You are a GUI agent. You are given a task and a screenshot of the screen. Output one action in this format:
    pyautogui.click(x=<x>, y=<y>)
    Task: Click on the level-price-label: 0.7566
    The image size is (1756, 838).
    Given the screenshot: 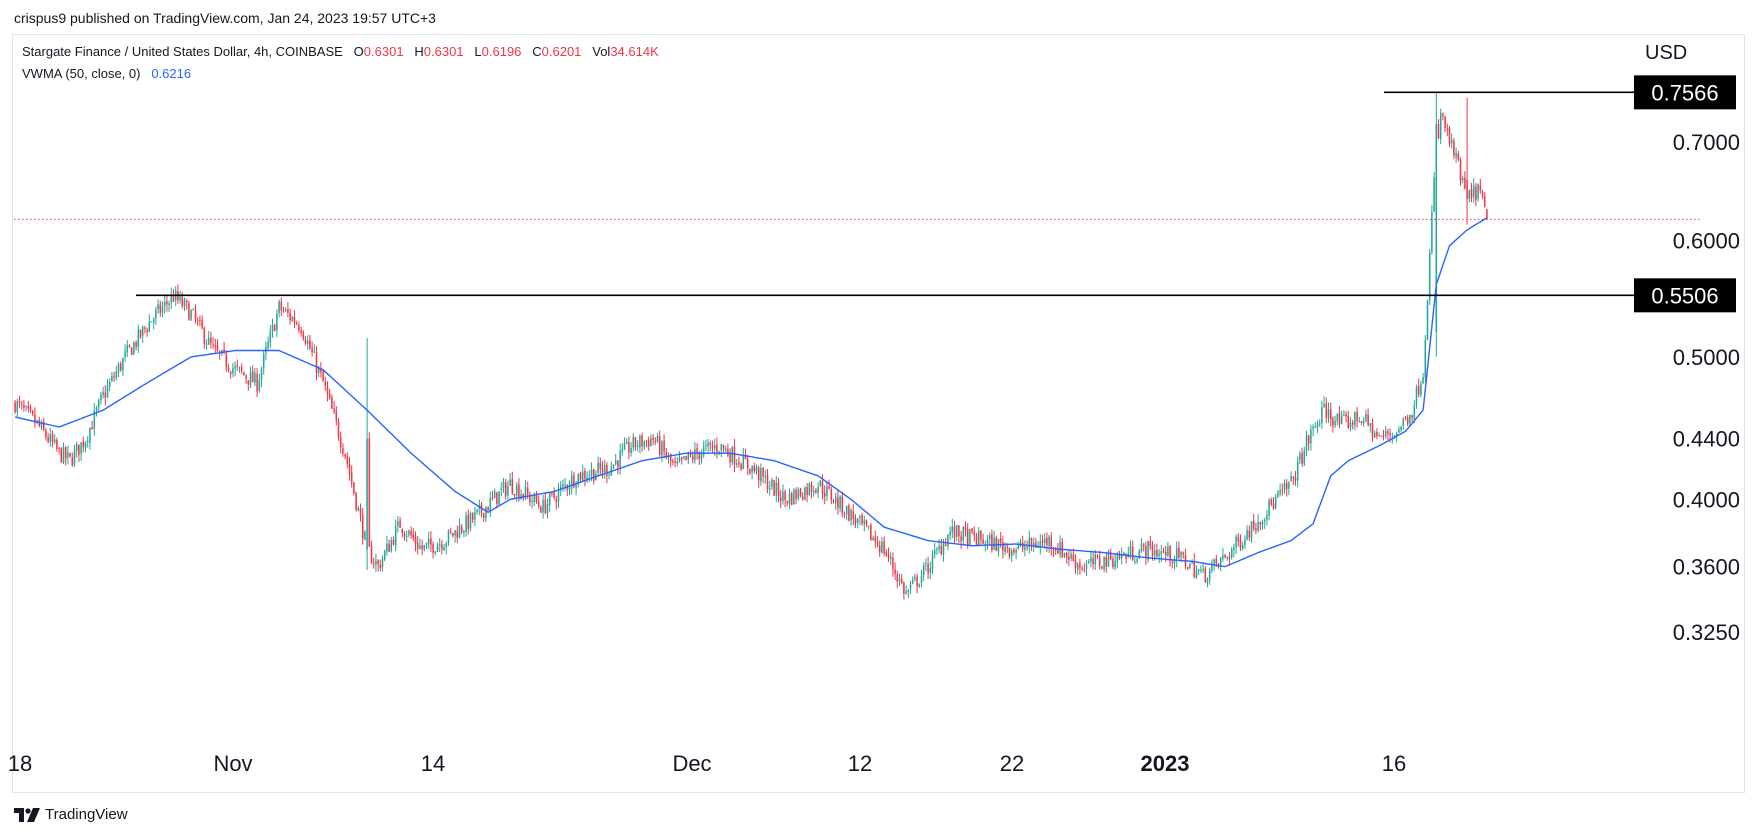 What is the action you would take?
    pyautogui.click(x=1684, y=92)
    